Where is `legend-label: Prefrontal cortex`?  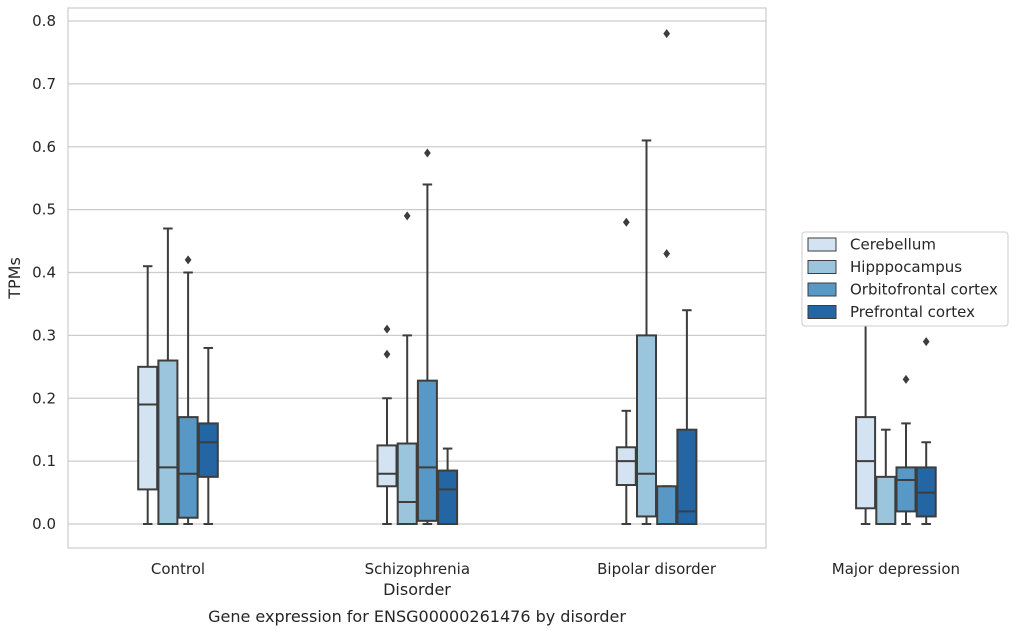
legend-label: Prefrontal cortex is located at coordinates (912, 312).